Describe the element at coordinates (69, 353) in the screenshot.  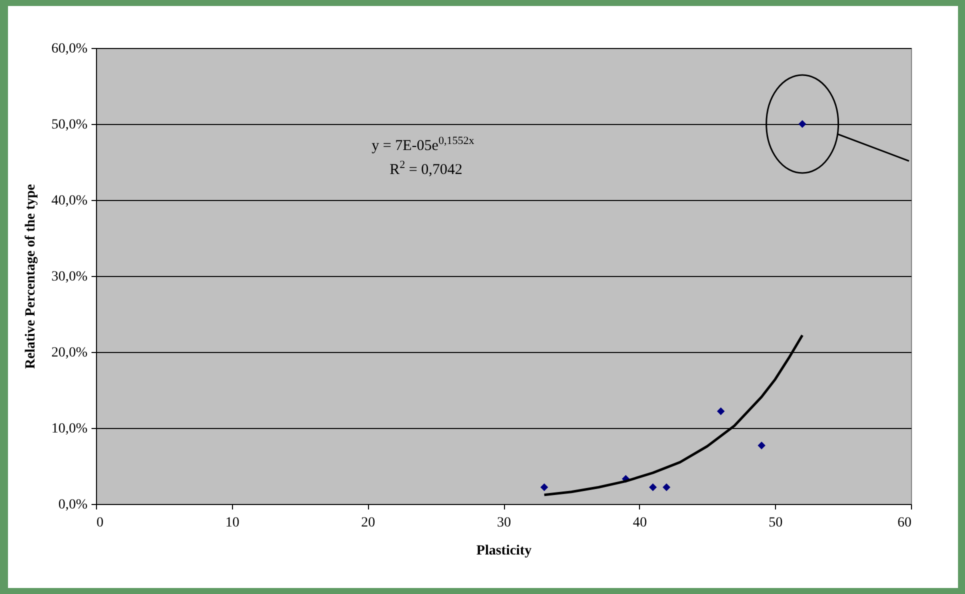
I see `y-tick-label: 20,0%` at that location.